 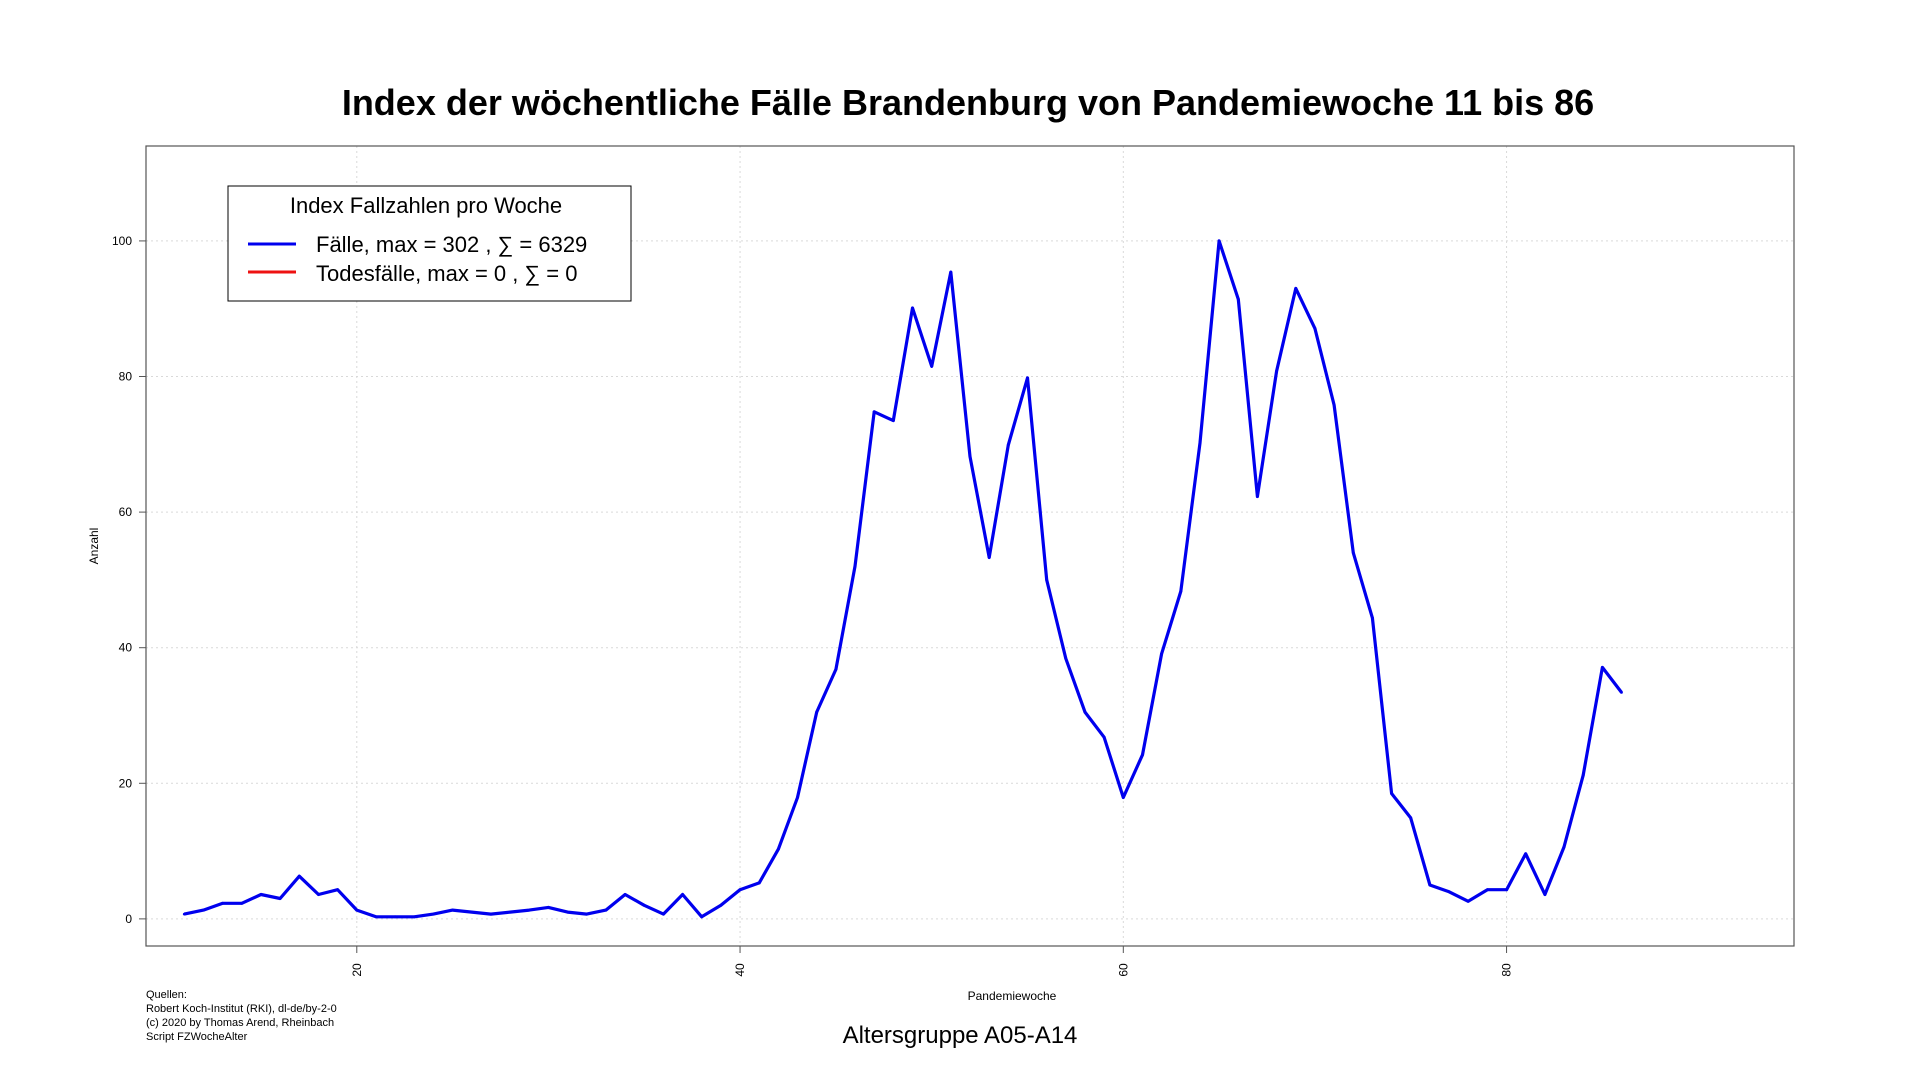 What do you see at coordinates (166, 995) in the screenshot?
I see `footer-sources-heading: Quellen:` at bounding box center [166, 995].